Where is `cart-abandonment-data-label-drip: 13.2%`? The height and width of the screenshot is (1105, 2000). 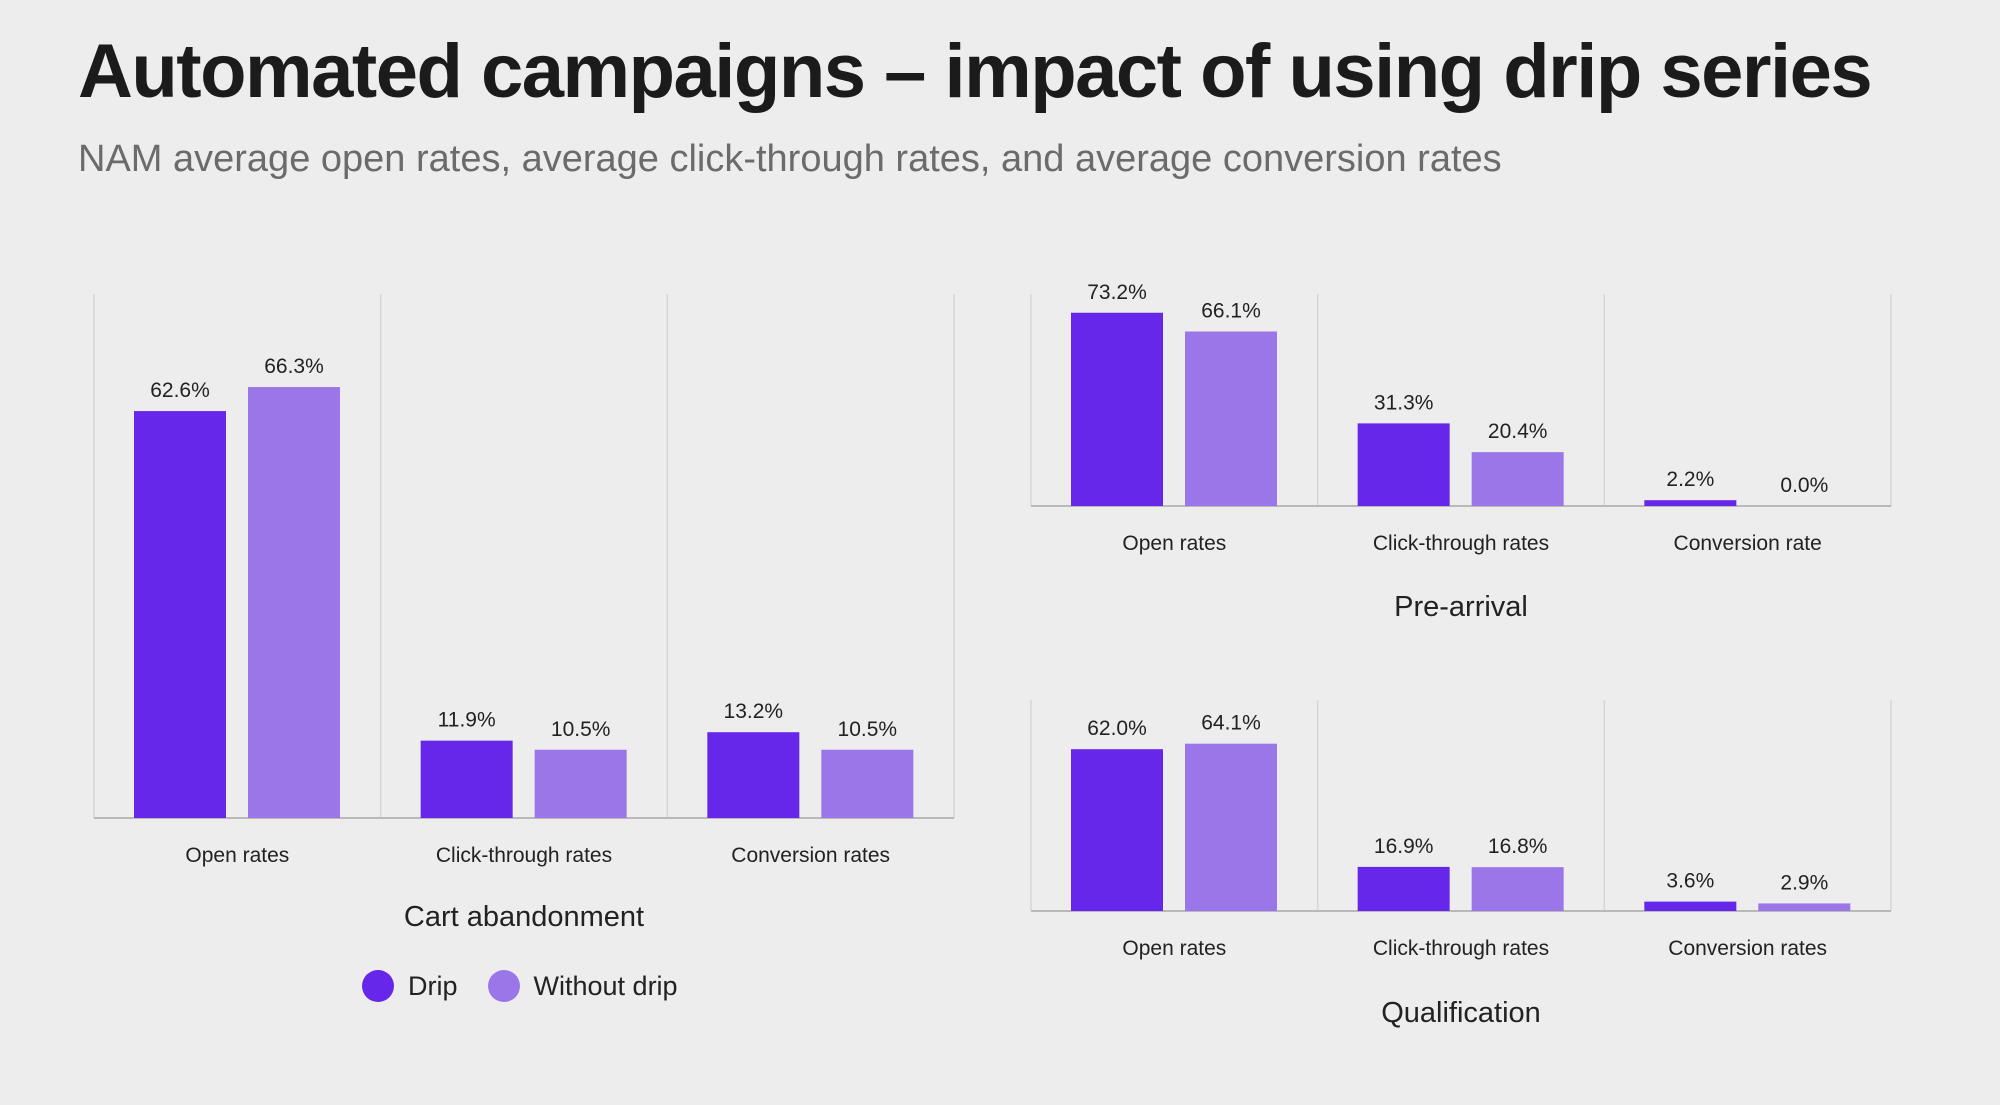 cart-abandonment-data-label-drip: 13.2% is located at coordinates (754, 711).